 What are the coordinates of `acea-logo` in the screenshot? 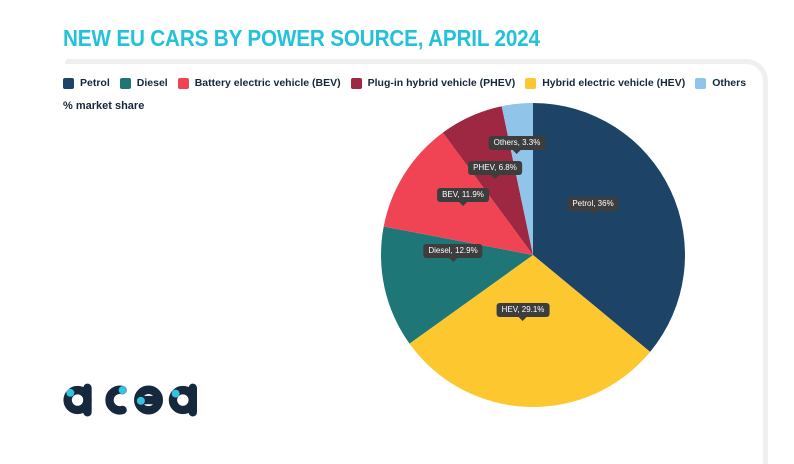 It's located at (130, 400).